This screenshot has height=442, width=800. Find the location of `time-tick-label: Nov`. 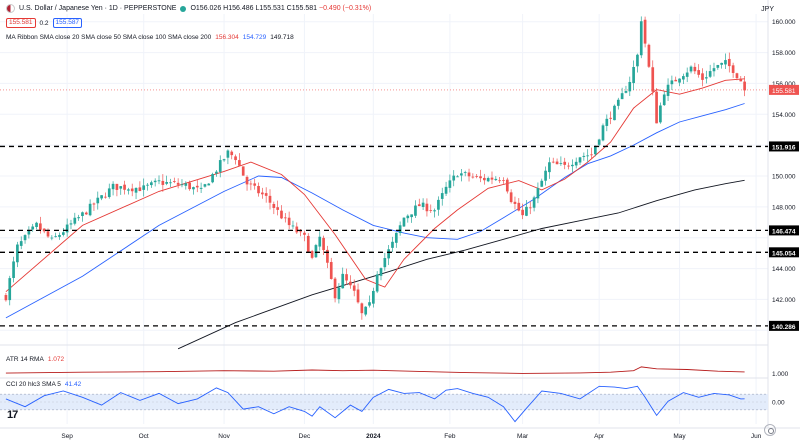

time-tick-label: Nov is located at coordinates (224, 436).